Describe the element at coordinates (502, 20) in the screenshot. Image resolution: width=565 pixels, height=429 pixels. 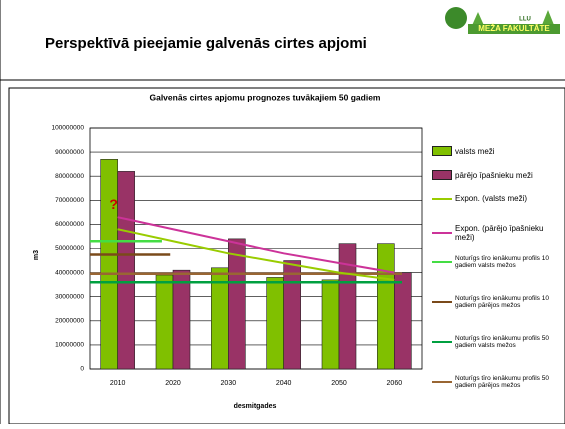
I see `logo: LLU MEŽA FAKULTĀTE` at that location.